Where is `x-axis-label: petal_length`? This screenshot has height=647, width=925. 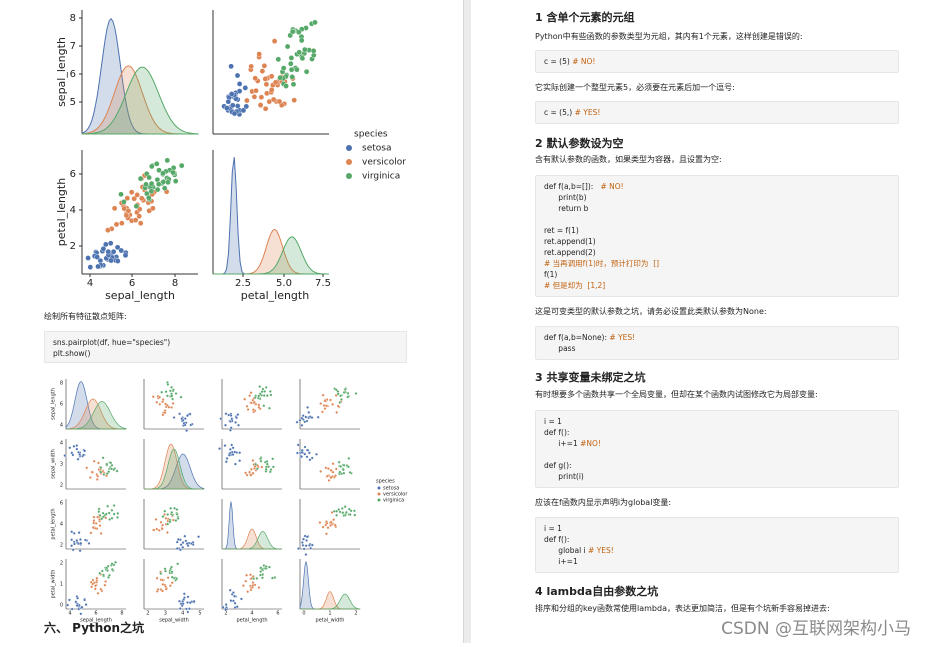 x-axis-label: petal_length is located at coordinates (251, 621).